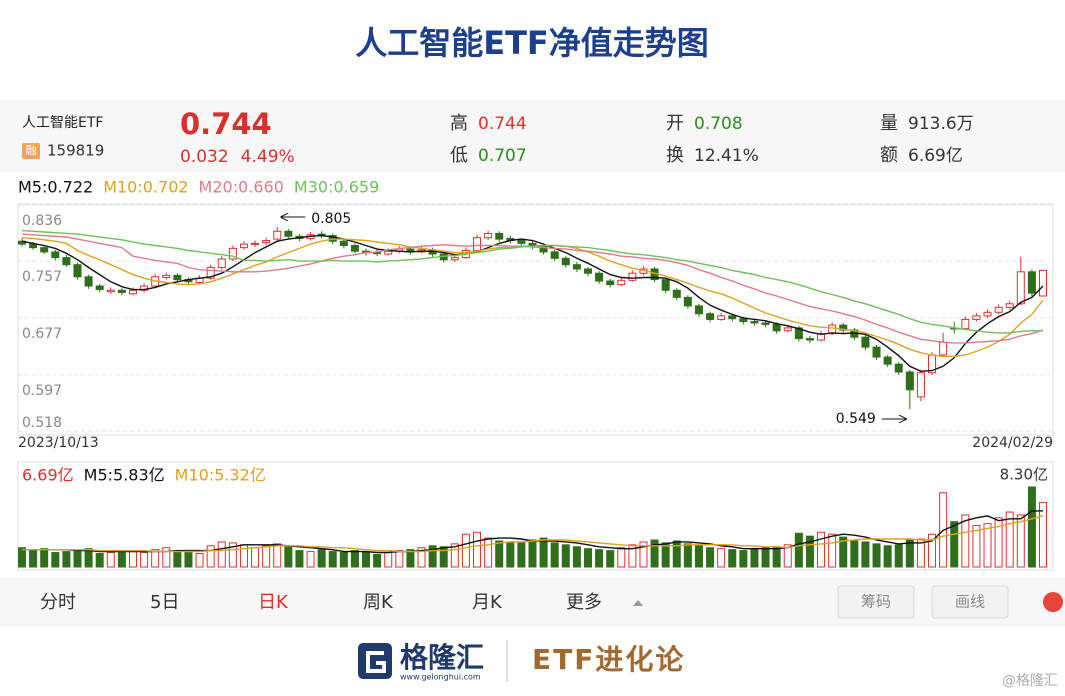  What do you see at coordinates (1030, 681) in the screenshot?
I see `watermark: @格隆汇` at bounding box center [1030, 681].